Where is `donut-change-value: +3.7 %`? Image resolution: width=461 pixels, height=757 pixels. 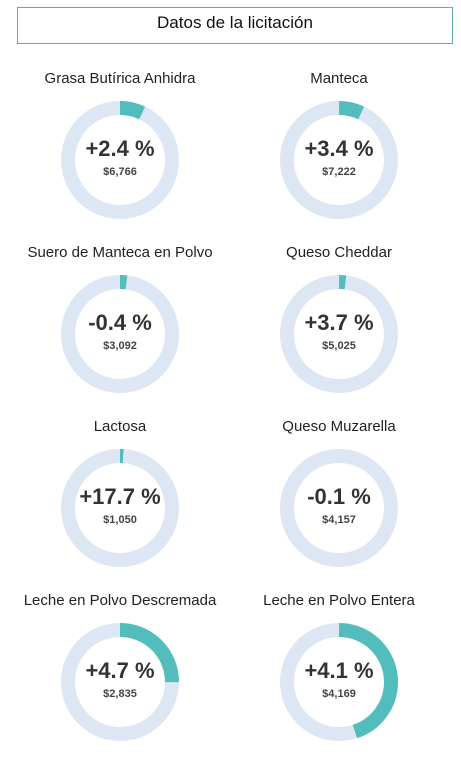 donut-change-value: +3.7 % is located at coordinates (339, 322).